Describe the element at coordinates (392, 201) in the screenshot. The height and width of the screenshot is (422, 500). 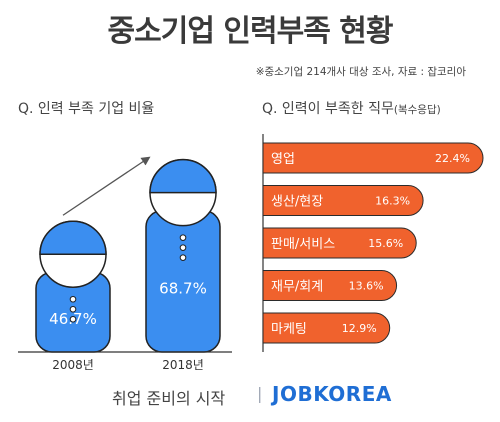
I see `bar-value-label: 16.3%` at that location.